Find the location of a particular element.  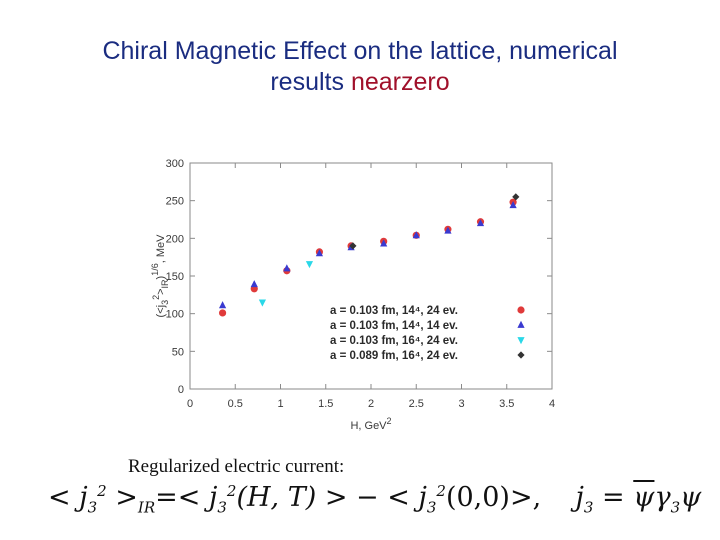

legend-label: a = 0.103 fm, 14⁴, 24 ev. is located at coordinates (394, 311).